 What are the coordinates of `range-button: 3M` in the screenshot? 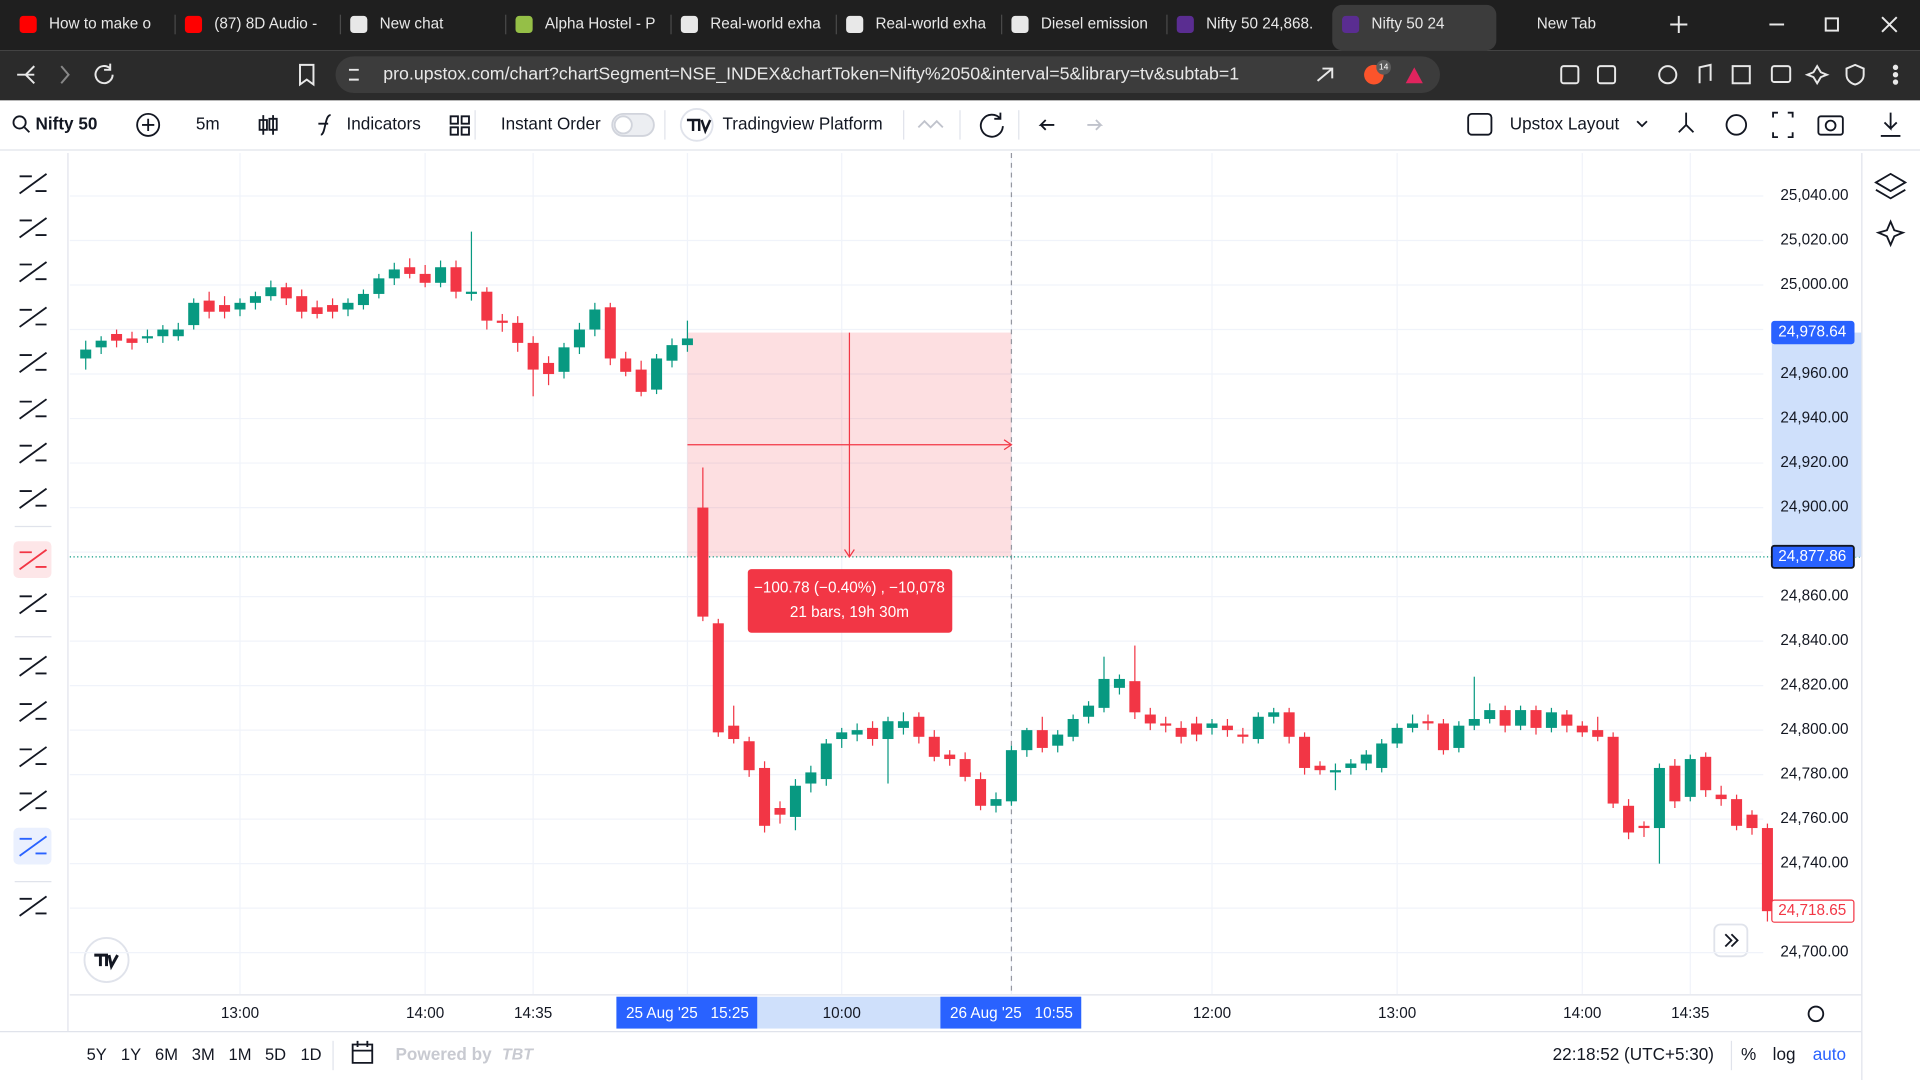 It's located at (203, 1054).